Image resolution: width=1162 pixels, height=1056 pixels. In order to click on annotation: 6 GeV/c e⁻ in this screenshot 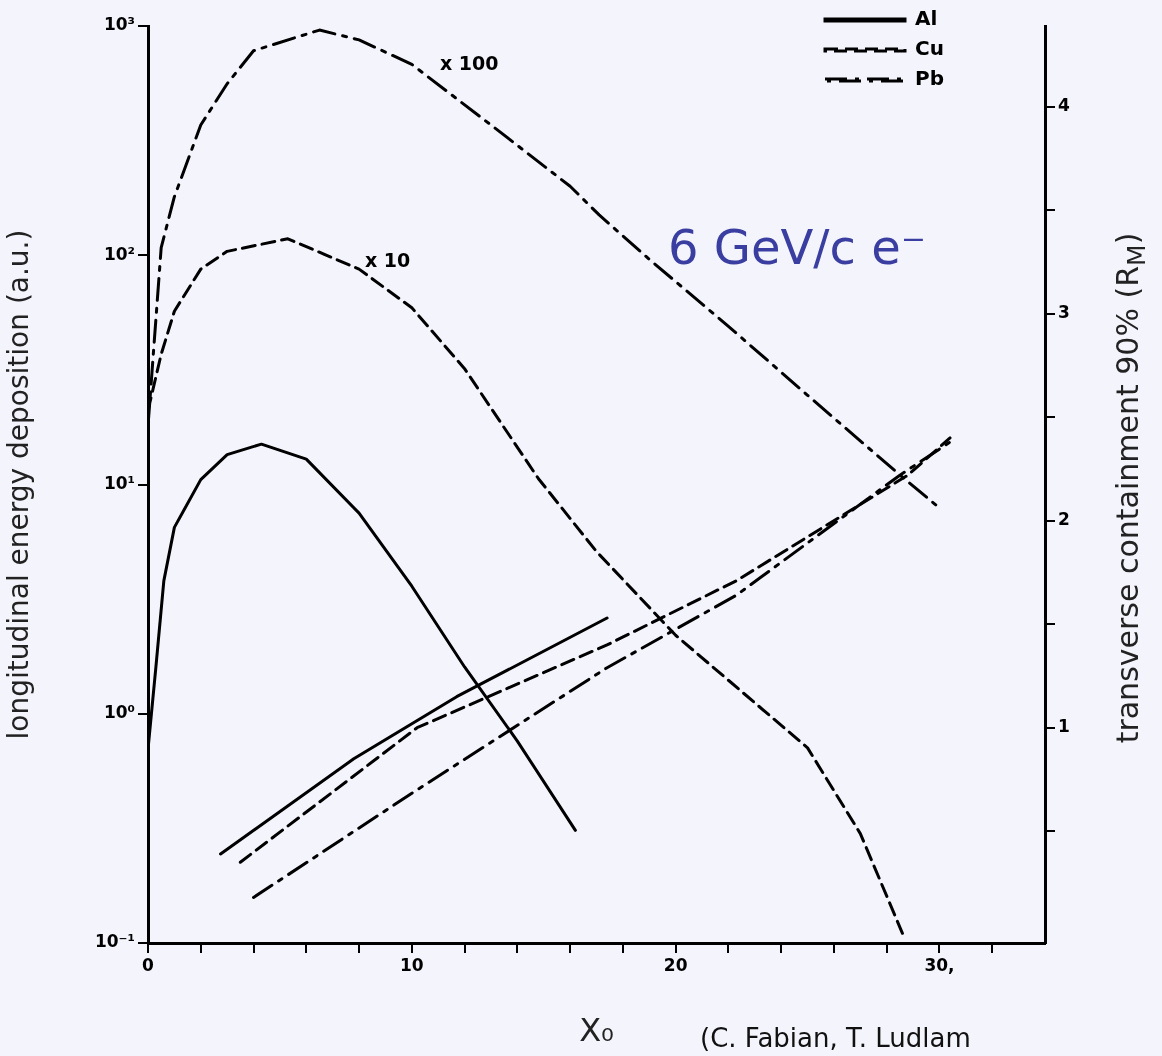, I will do `click(797, 247)`.